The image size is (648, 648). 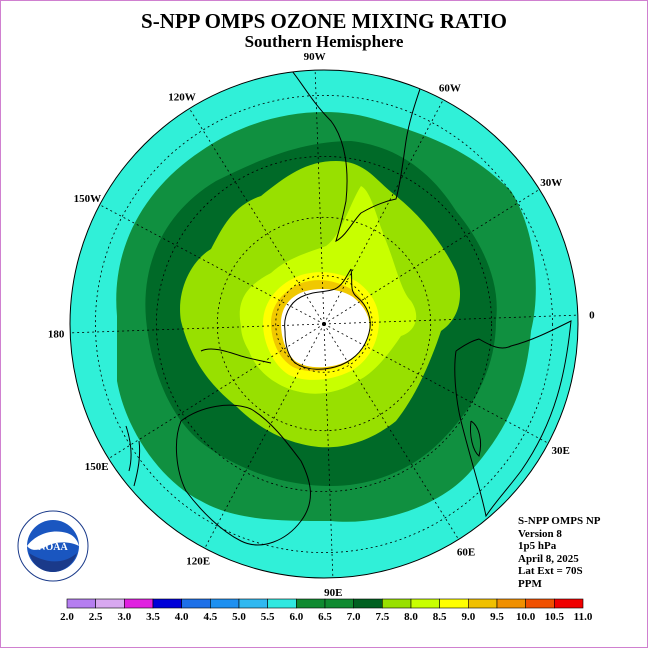 What do you see at coordinates (497, 617) in the screenshot?
I see `colorbar-tick-label: 9.5` at bounding box center [497, 617].